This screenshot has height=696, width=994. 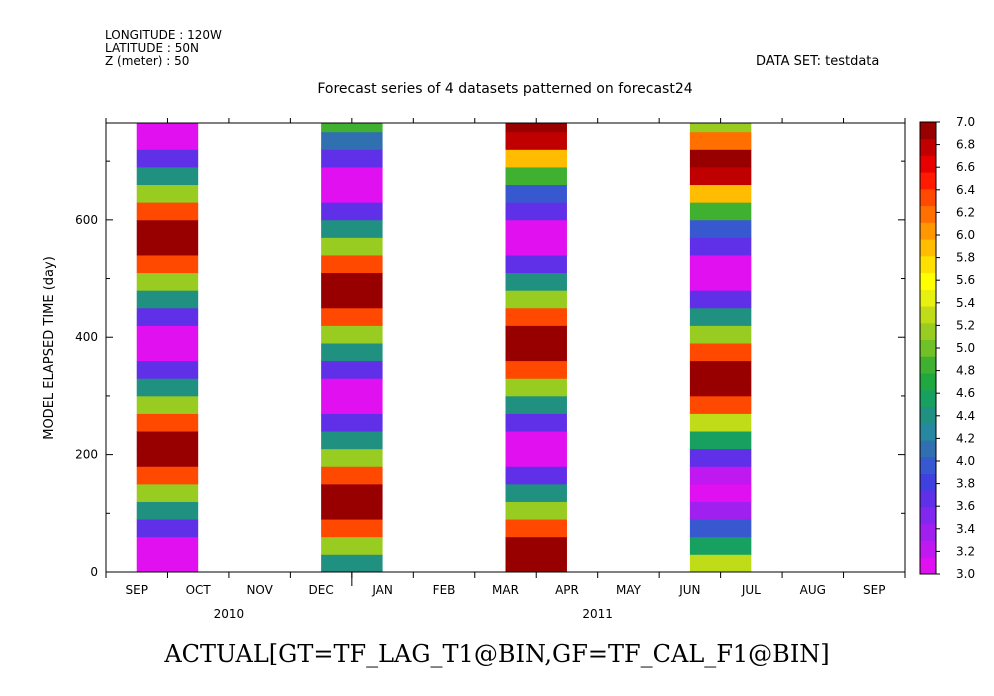 What do you see at coordinates (94, 572) in the screenshot?
I see `y-tick-label: 0` at bounding box center [94, 572].